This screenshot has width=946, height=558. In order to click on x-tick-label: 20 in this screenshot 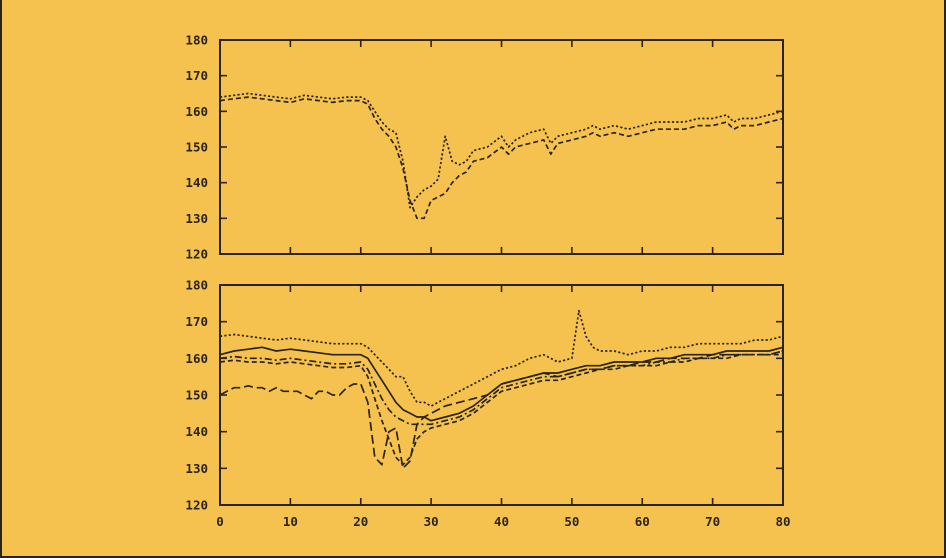, I will do `click(360, 521)`.